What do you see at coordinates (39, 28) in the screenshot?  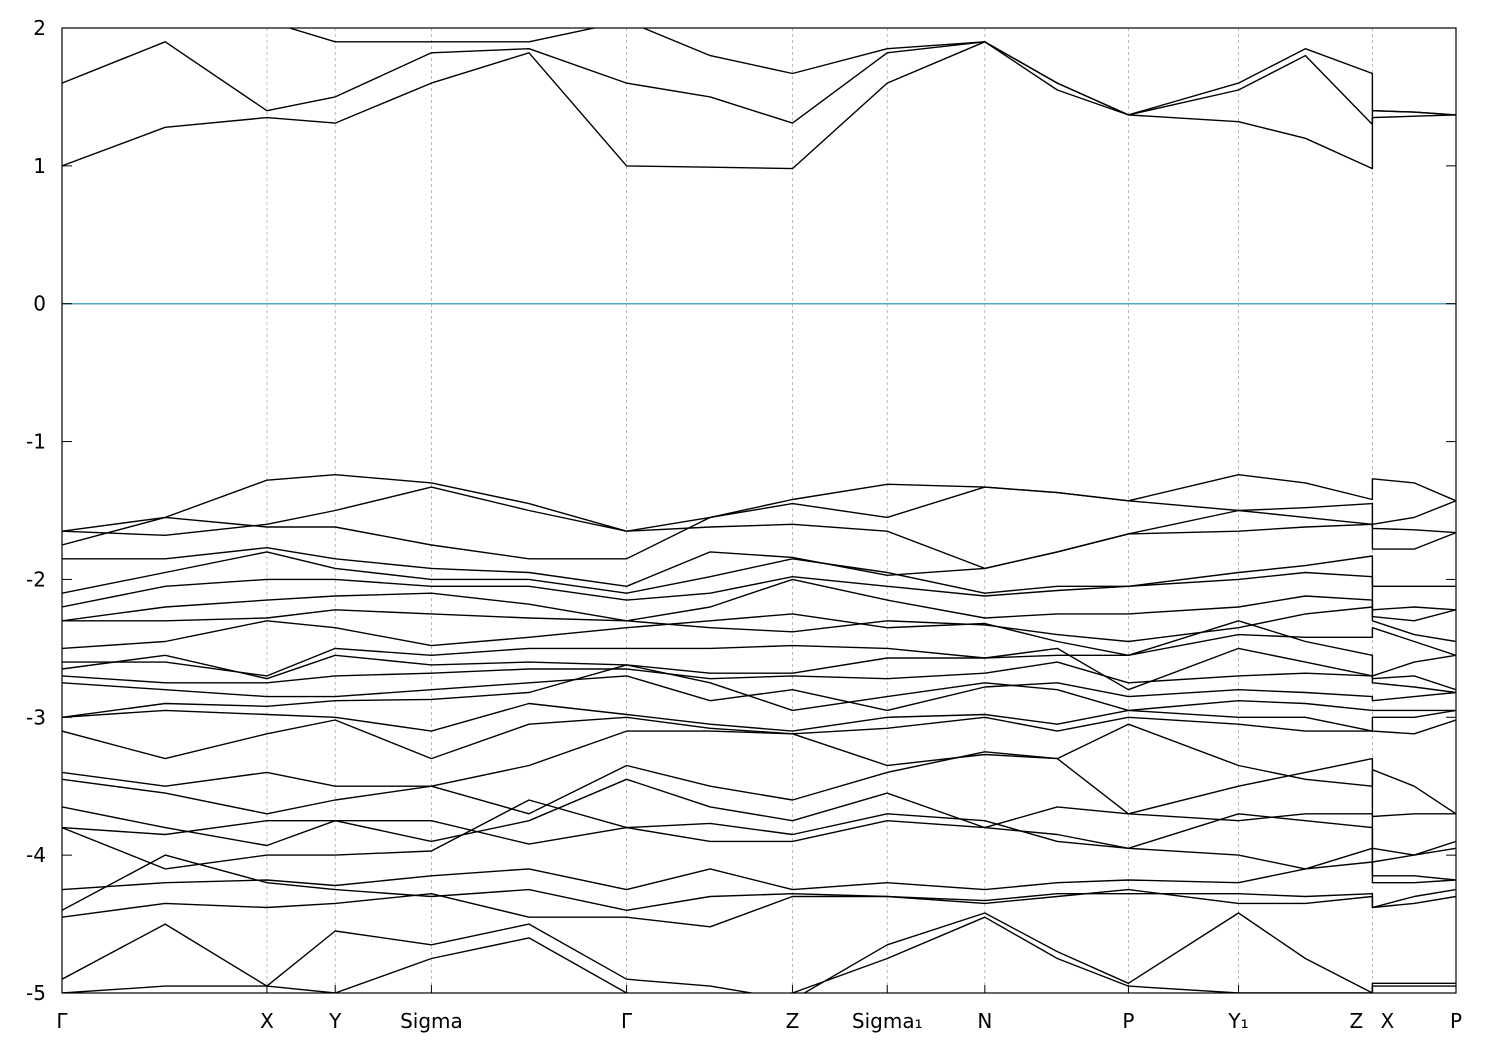 I see `y-tick-label: 2` at bounding box center [39, 28].